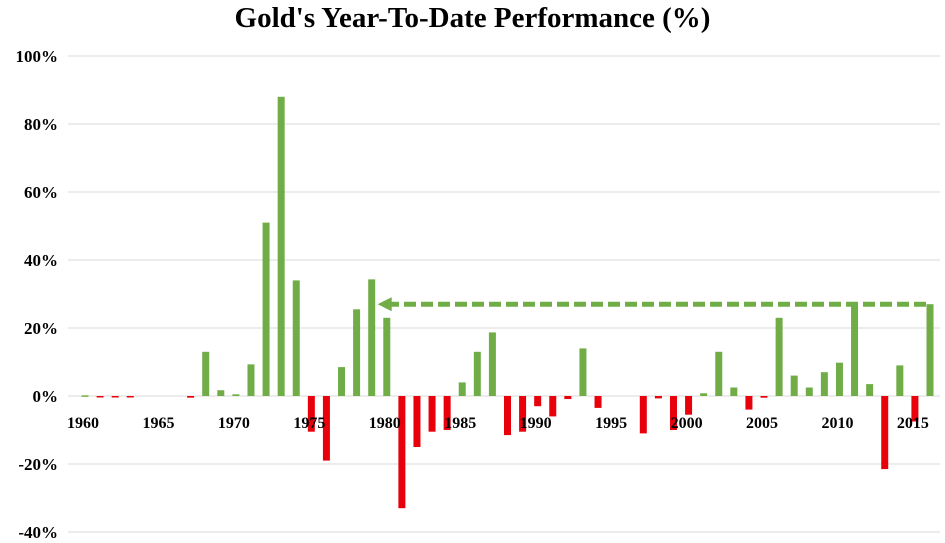  What do you see at coordinates (385, 423) in the screenshot?
I see `x-tick-label: 1980` at bounding box center [385, 423].